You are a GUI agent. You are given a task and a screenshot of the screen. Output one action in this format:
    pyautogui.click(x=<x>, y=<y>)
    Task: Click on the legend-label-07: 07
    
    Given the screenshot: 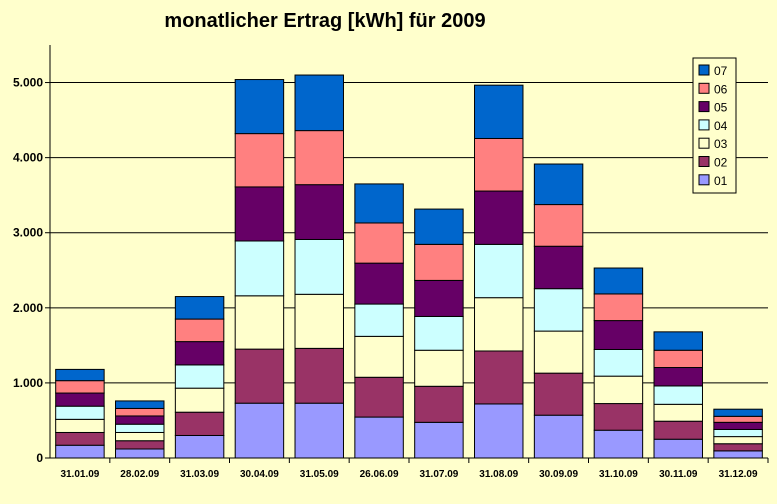 What is the action you would take?
    pyautogui.click(x=721, y=71)
    